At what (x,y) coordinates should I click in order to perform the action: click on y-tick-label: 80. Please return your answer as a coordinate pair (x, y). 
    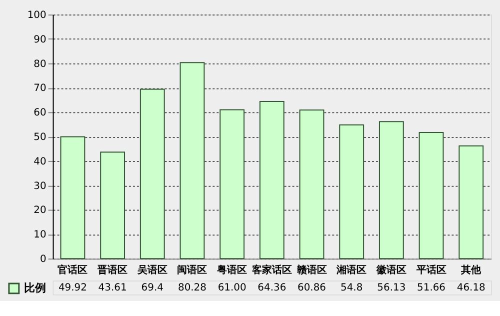
    Looking at the image, I should click on (40, 64).